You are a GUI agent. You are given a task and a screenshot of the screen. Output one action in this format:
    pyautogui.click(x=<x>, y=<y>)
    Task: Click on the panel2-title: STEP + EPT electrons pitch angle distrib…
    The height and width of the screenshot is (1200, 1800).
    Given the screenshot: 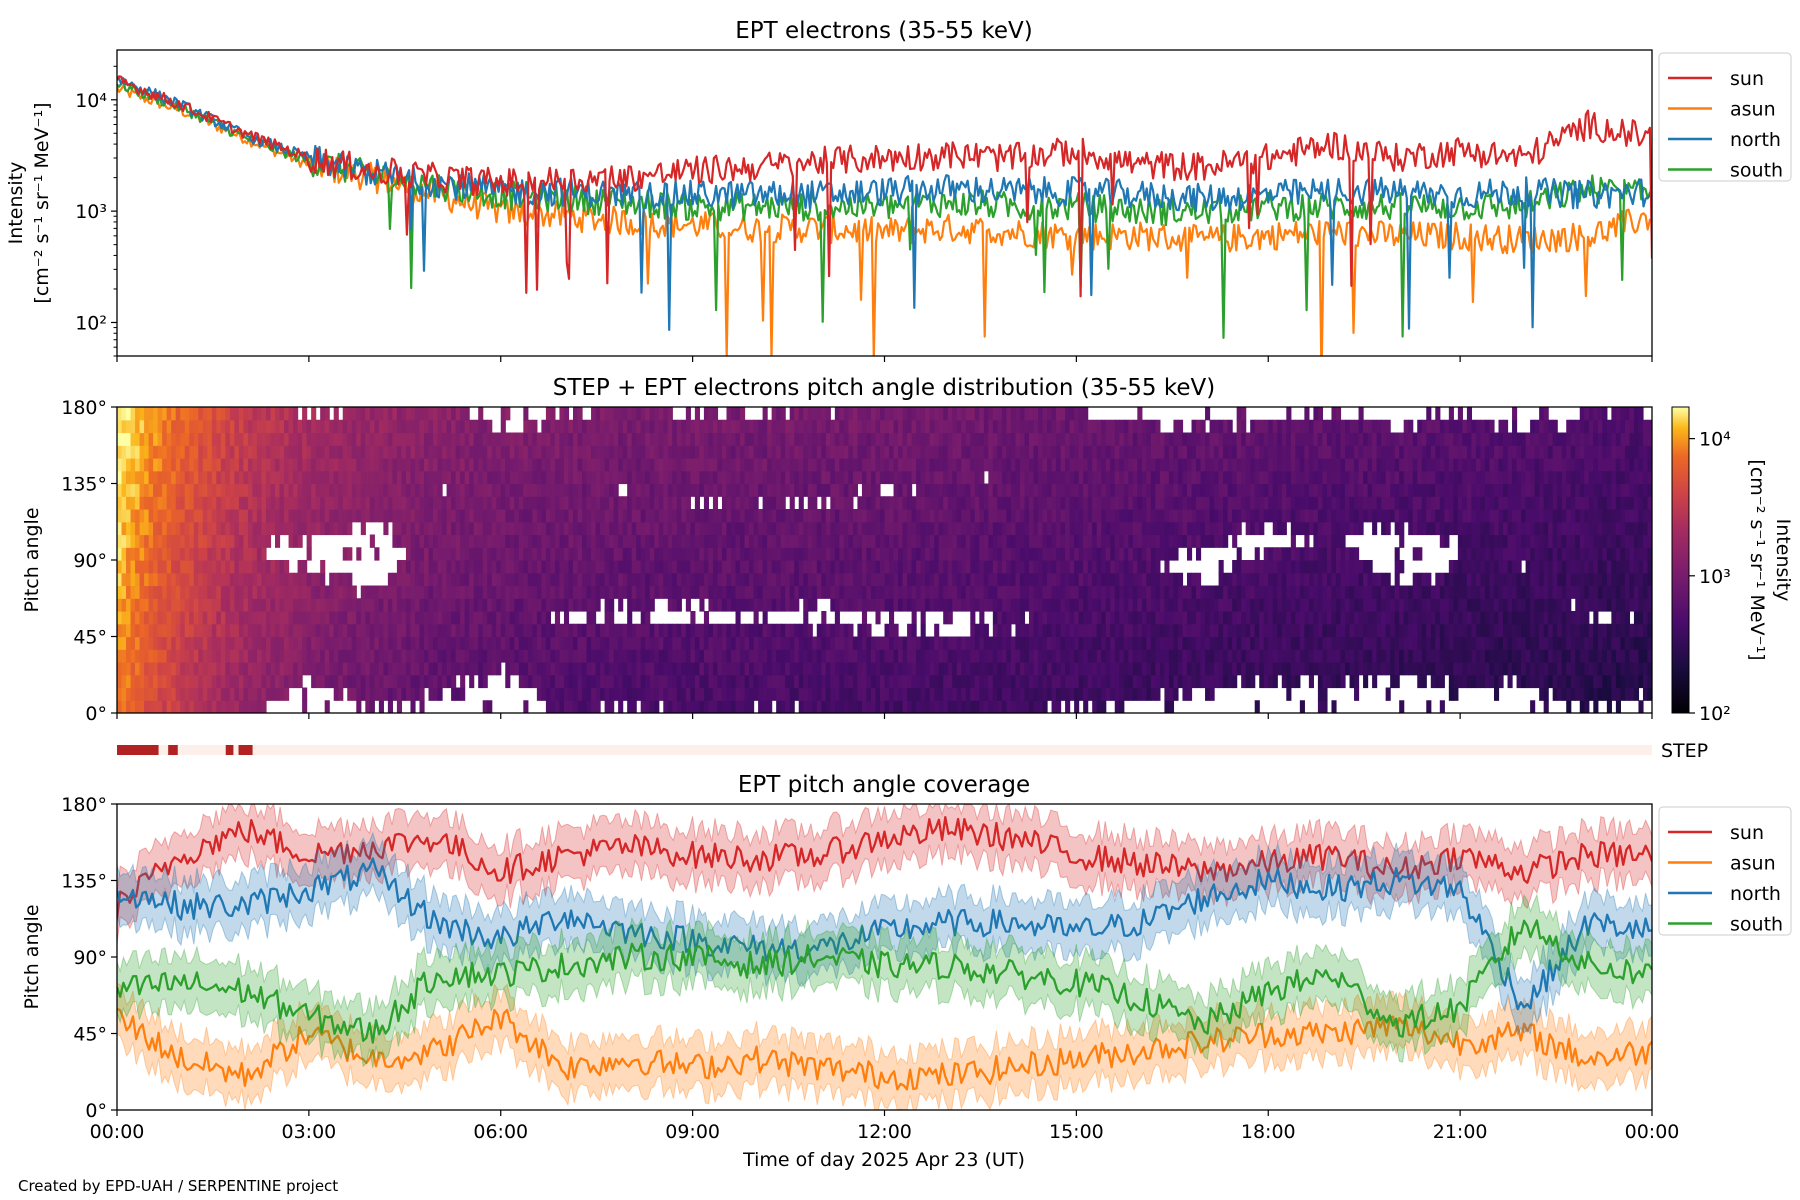 What is the action you would take?
    pyautogui.click(x=884, y=388)
    